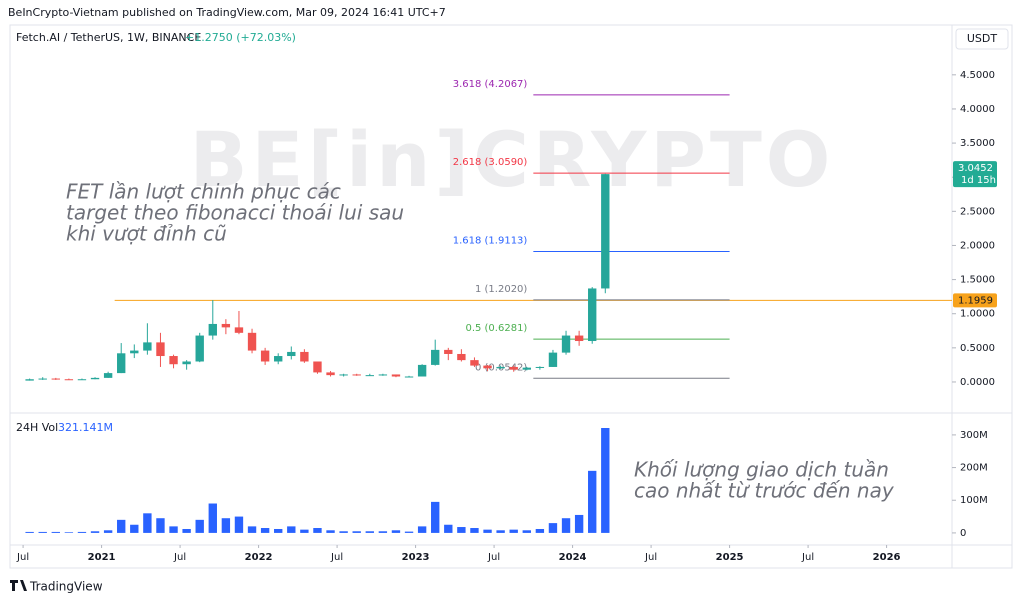 This screenshot has width=1022, height=600. I want to click on currency: USDT, so click(982, 38).